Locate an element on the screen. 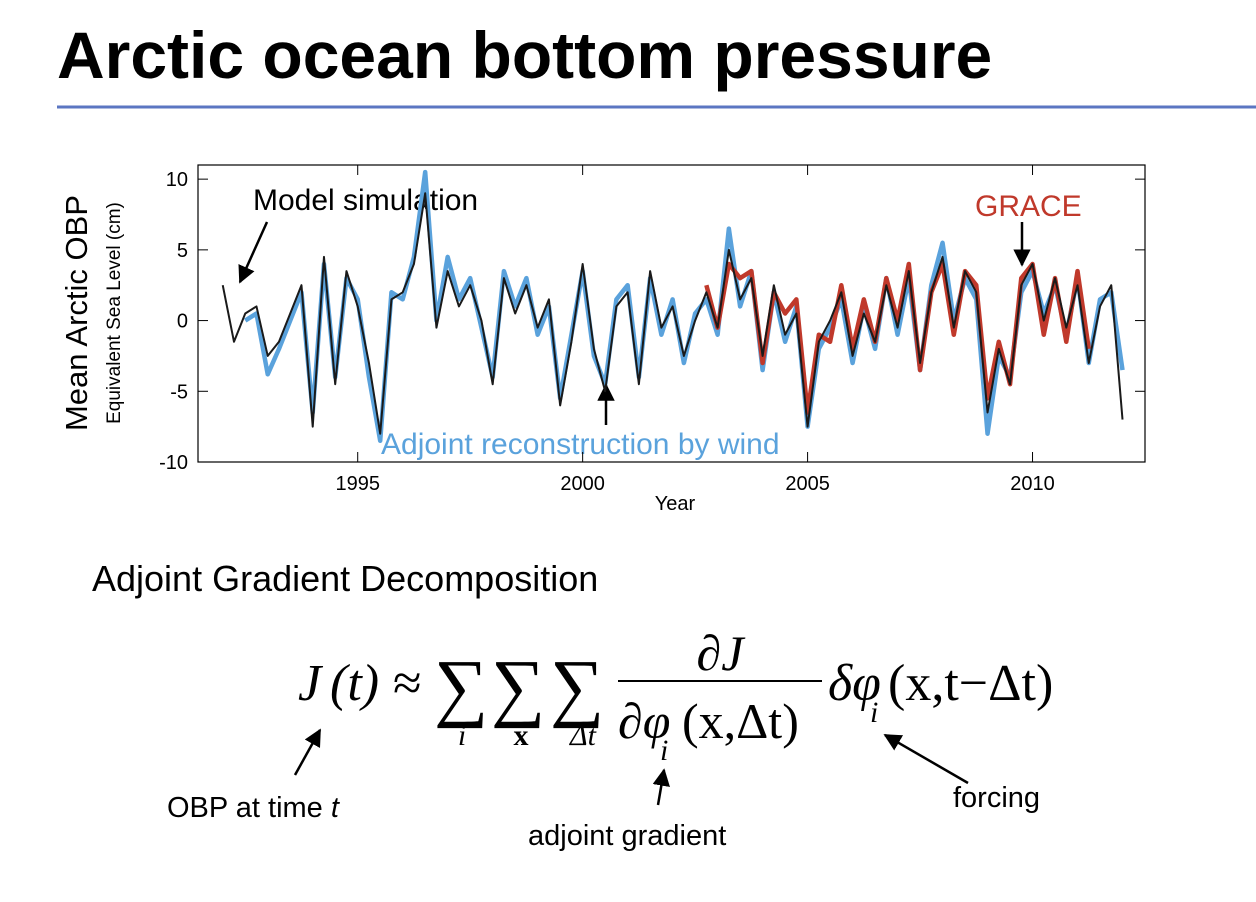 The image size is (1256, 902). slide-title: Arctic ocean bottom pressure is located at coordinates (524, 55).